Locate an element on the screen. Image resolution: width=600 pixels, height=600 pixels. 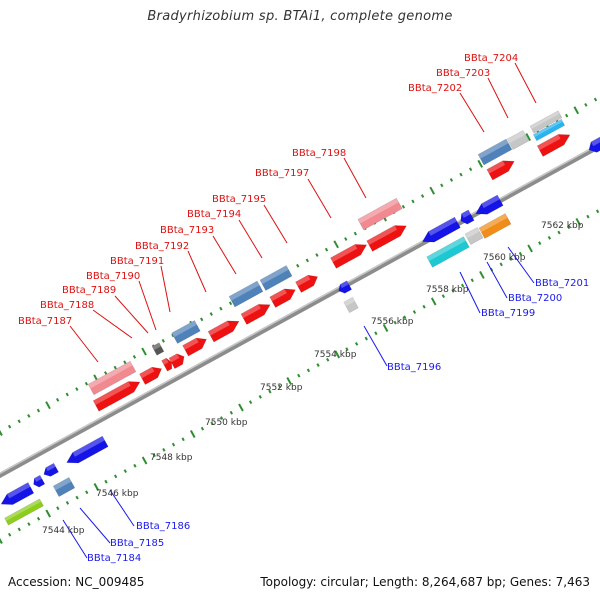
gene-bbta-7202-forward is located at coordinates (495, 152).